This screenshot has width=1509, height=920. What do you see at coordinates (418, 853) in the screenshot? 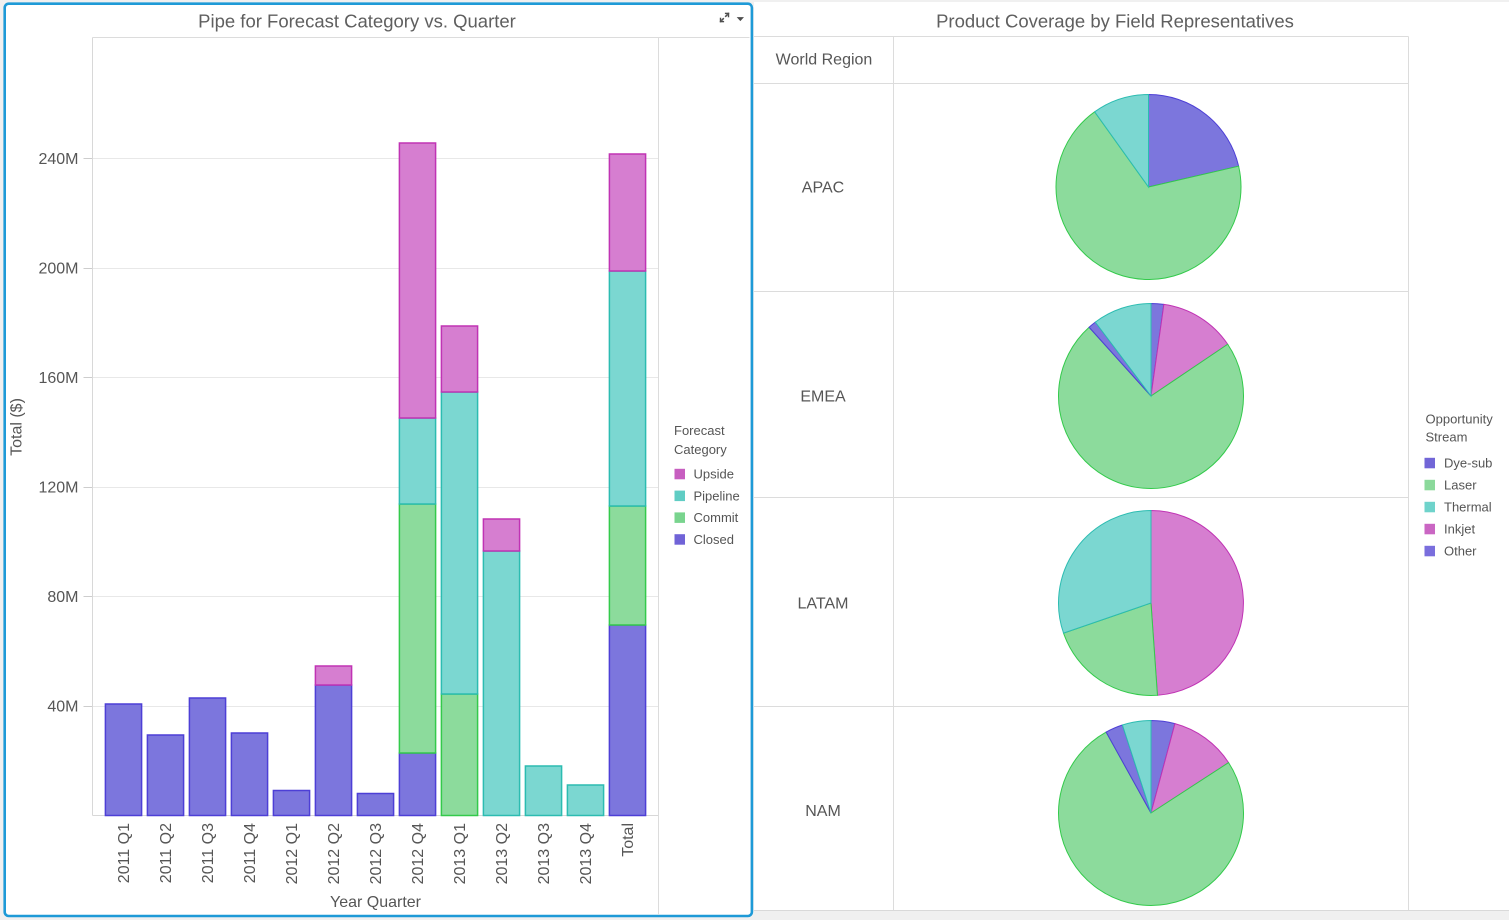
I see `svg-text: 2012 Q4` at bounding box center [418, 853].